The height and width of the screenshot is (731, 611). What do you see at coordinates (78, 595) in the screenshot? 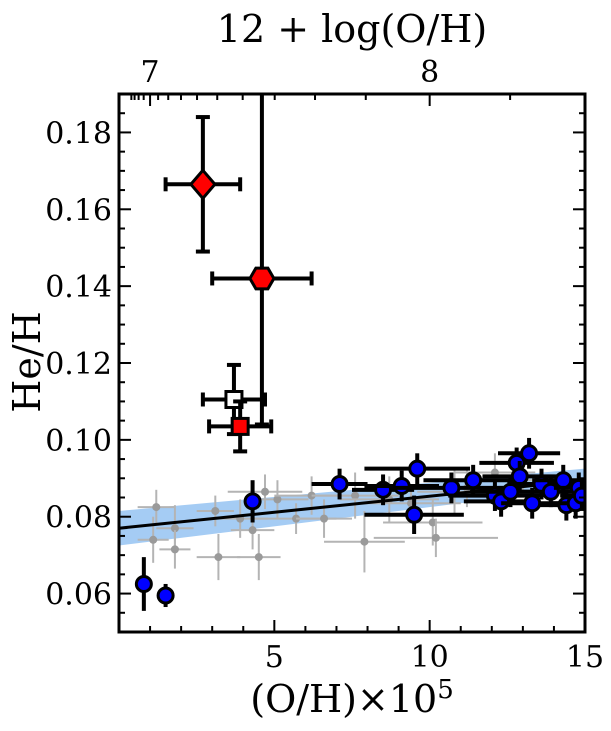
I see `y-tick-label: 0.06` at bounding box center [78, 595].